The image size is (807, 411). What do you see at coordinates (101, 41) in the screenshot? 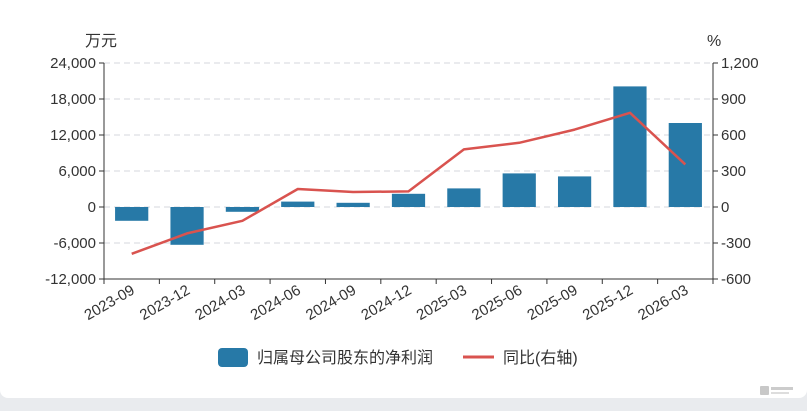
I see `left-axis-unit: 万元` at bounding box center [101, 41].